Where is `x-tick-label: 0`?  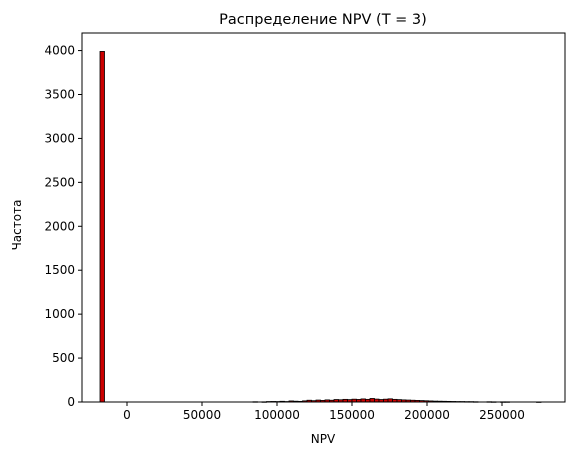
x-tick-label: 0 is located at coordinates (127, 415).